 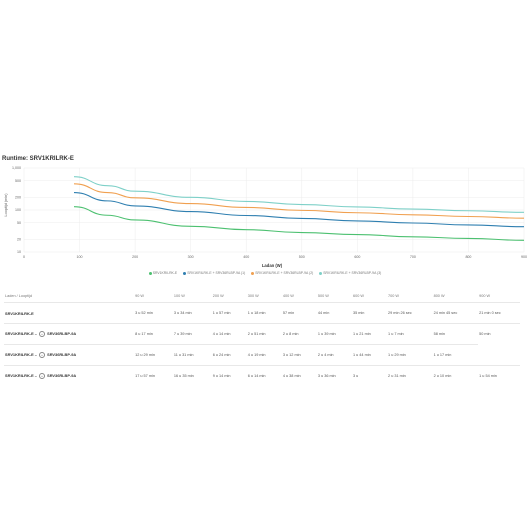 What do you see at coordinates (80, 257) in the screenshot?
I see `x-tick-label: 100` at bounding box center [80, 257].